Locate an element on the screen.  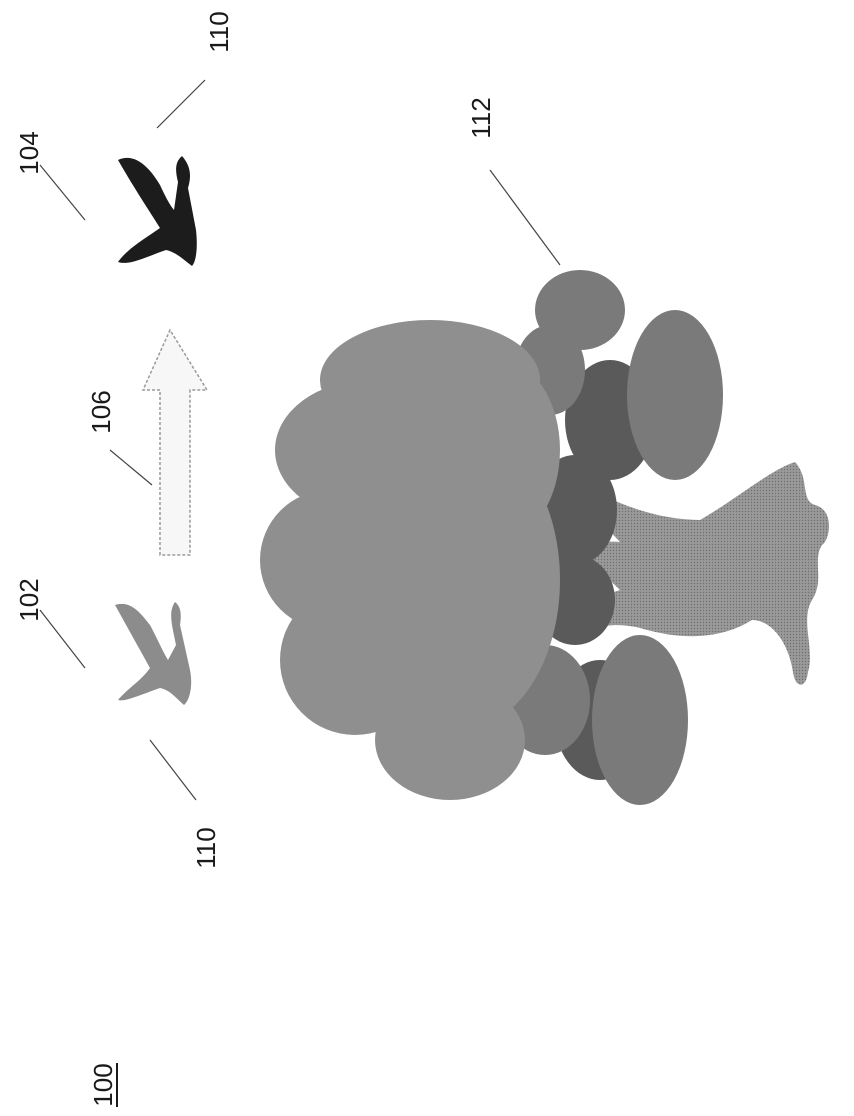
bird-second-icon is located at coordinates (157, 211).